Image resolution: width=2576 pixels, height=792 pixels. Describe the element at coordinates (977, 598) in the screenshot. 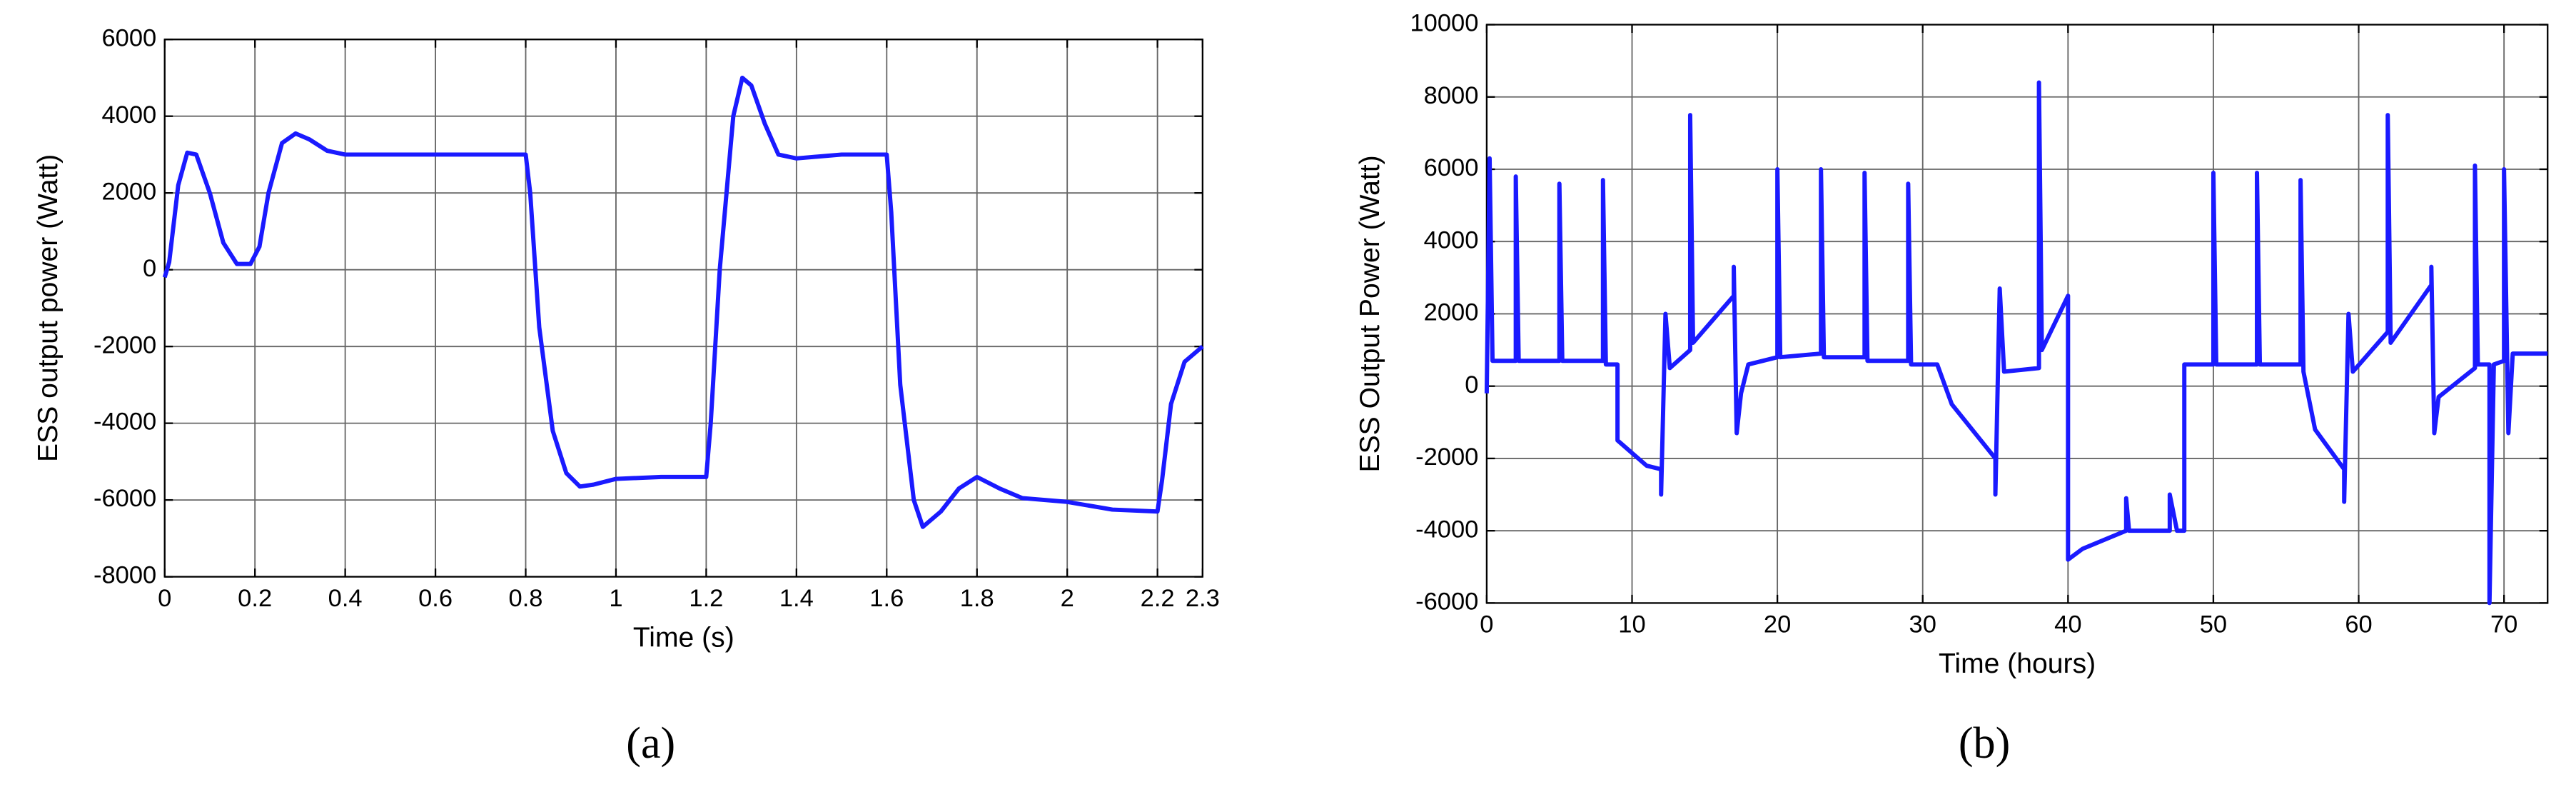

I see `x-tick-label: 1.8` at that location.